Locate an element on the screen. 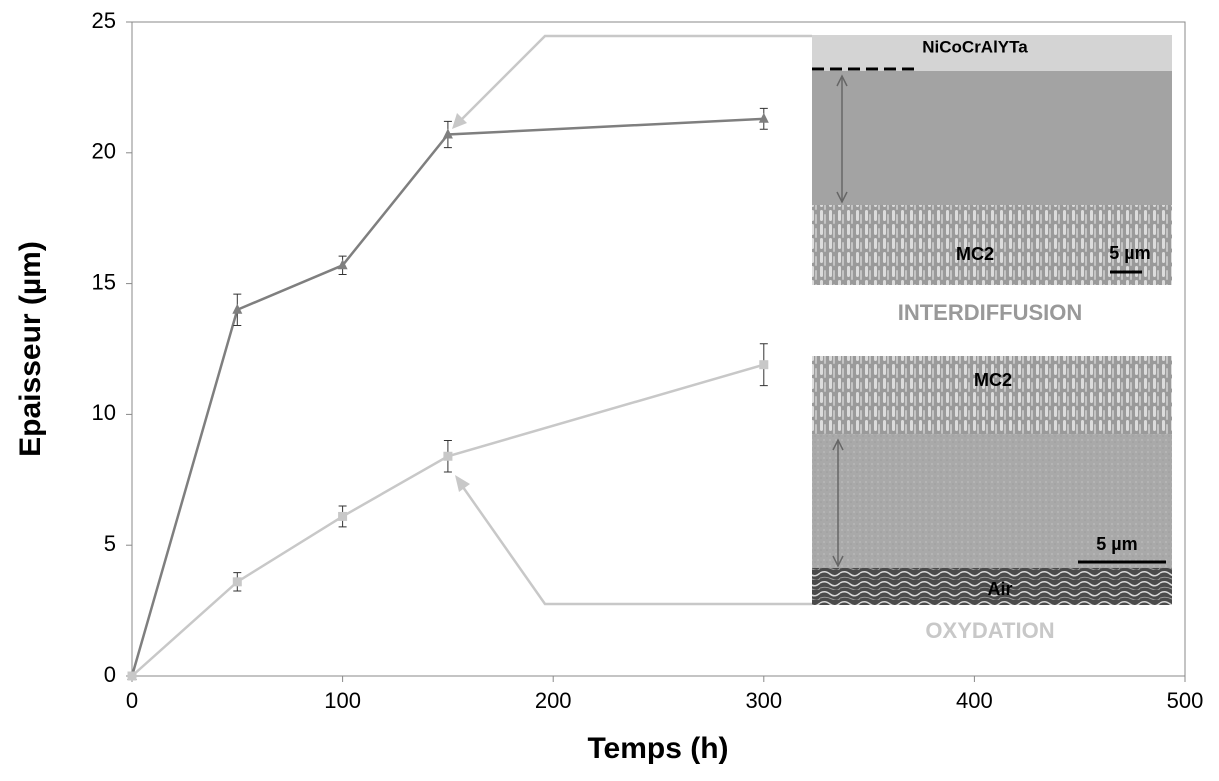 This screenshot has width=1219, height=781. x-tick-label: 200 is located at coordinates (553, 700).